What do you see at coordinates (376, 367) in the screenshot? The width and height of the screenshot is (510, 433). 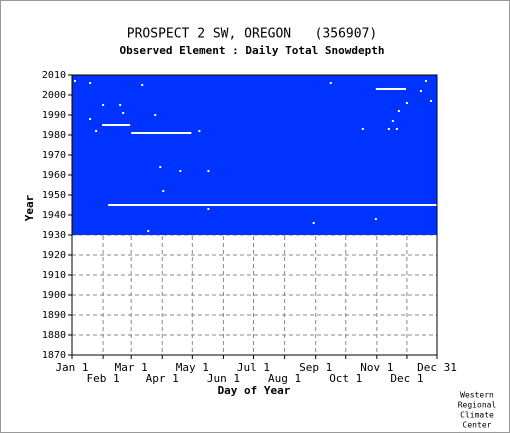 I see `x-tick-label: Nov 1` at bounding box center [376, 367].